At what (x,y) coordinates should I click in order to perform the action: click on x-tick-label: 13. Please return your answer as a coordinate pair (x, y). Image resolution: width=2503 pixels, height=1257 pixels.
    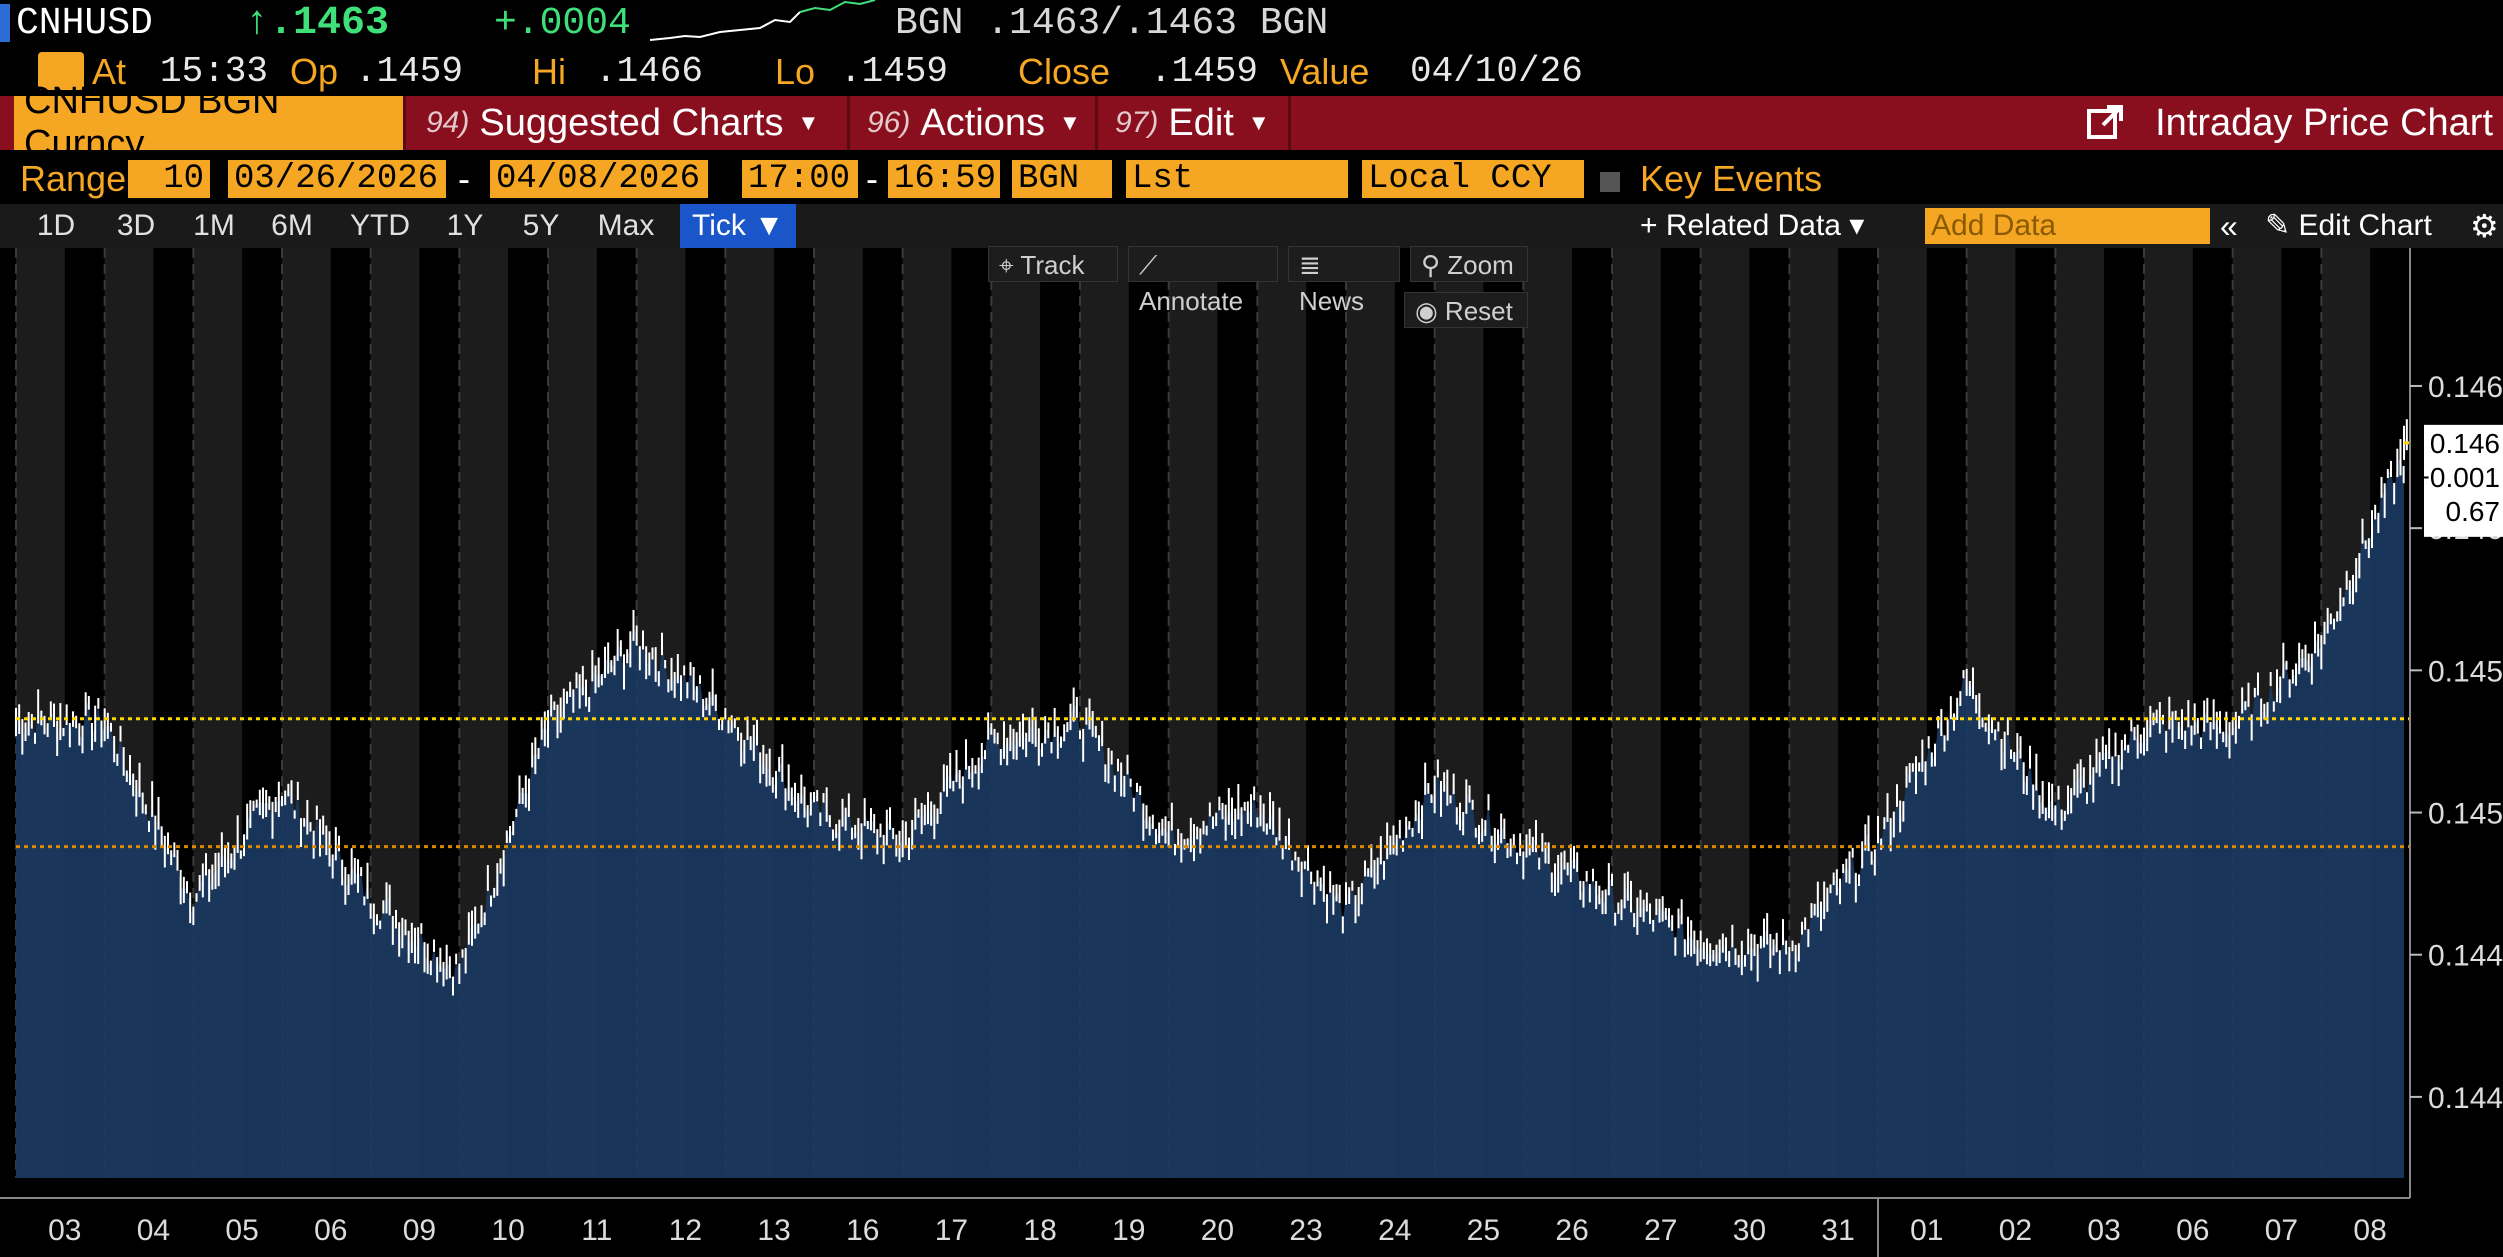
    Looking at the image, I should click on (773, 1230).